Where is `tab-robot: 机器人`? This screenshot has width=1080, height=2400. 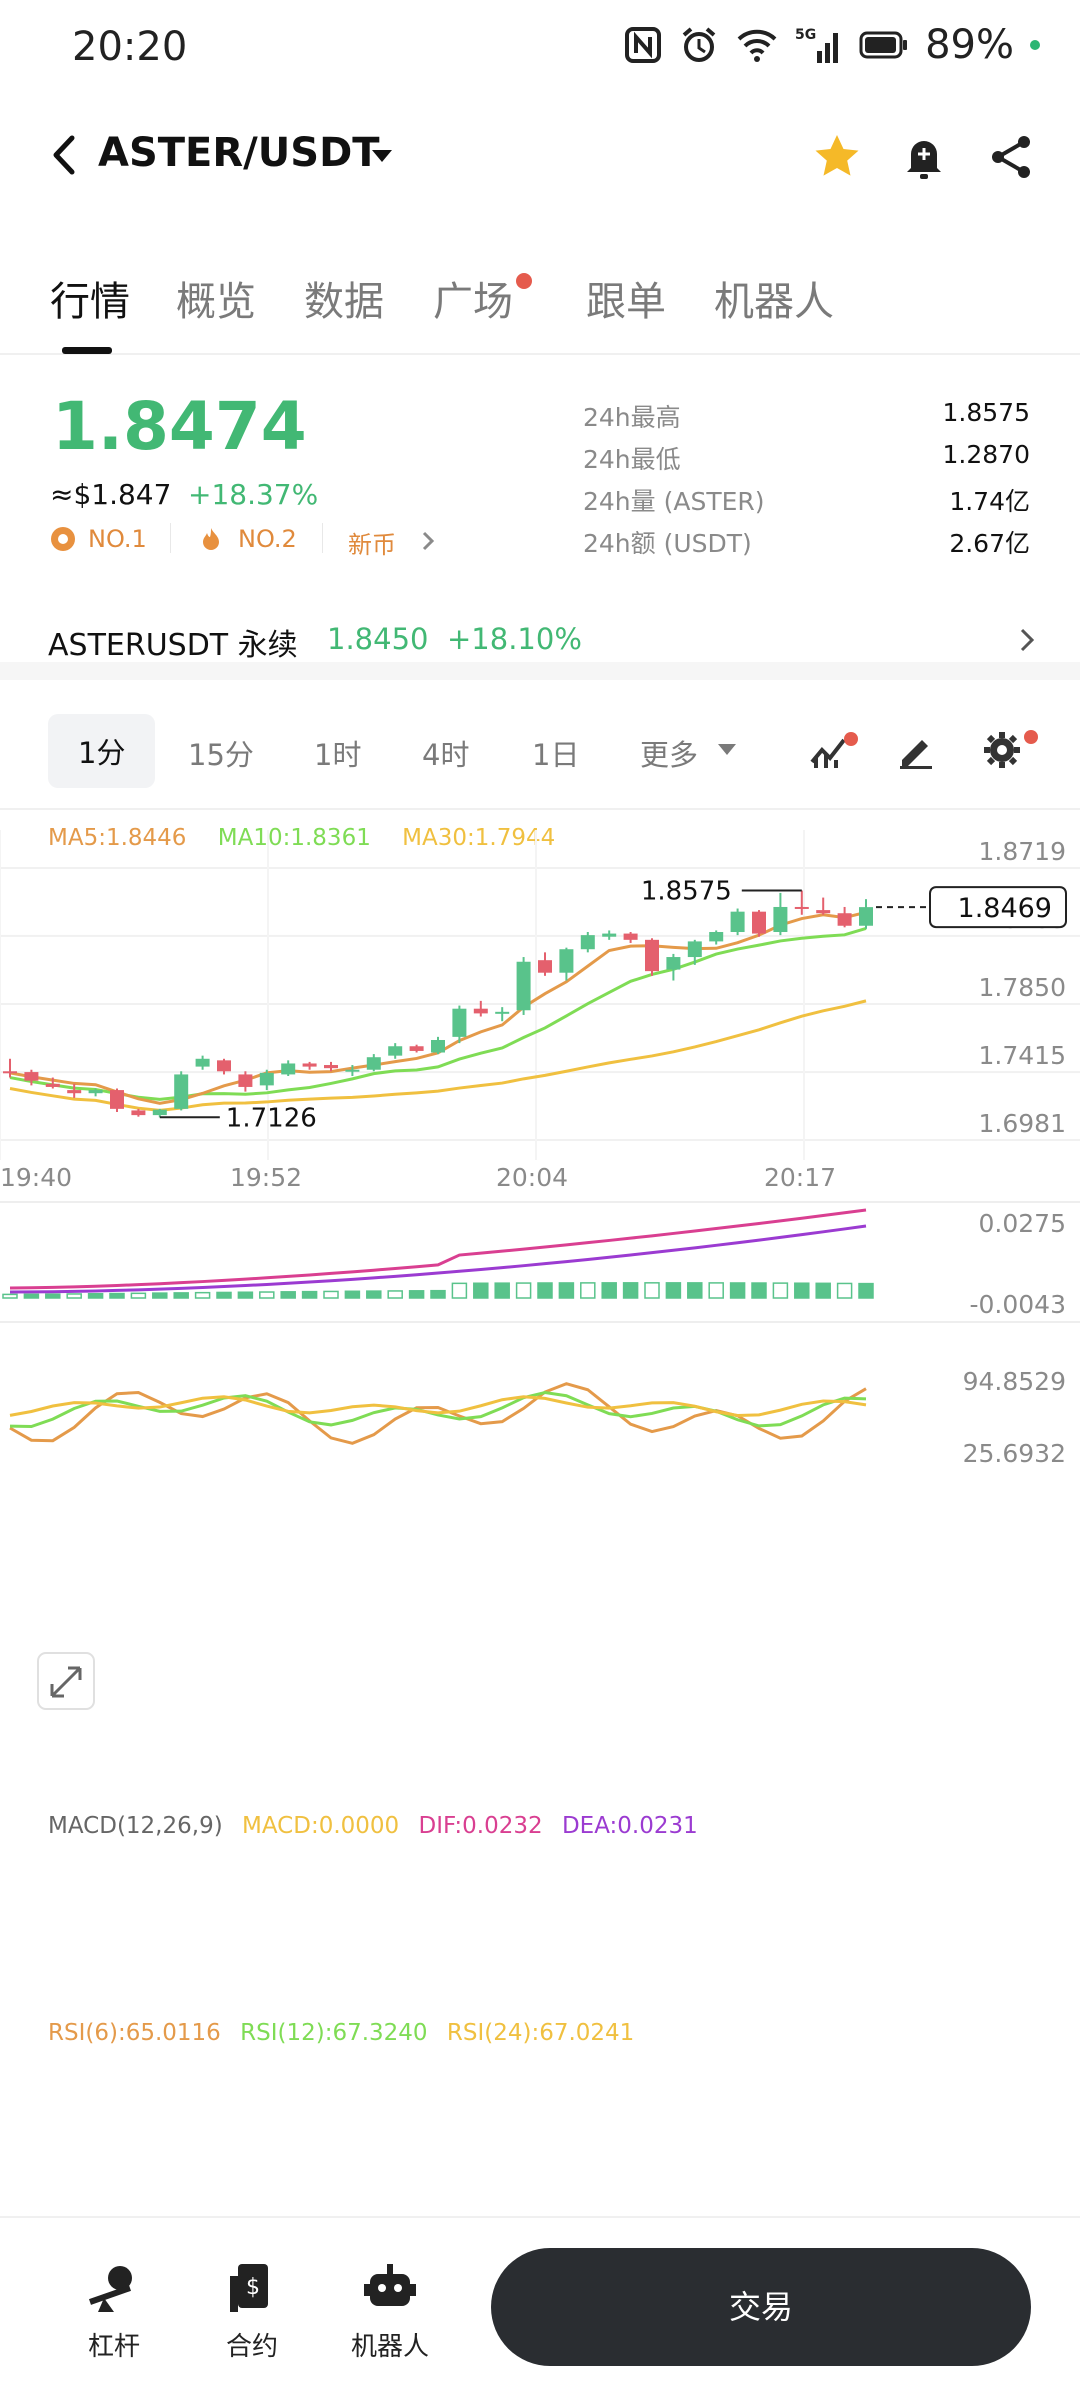 tab-robot: 机器人 is located at coordinates (774, 302).